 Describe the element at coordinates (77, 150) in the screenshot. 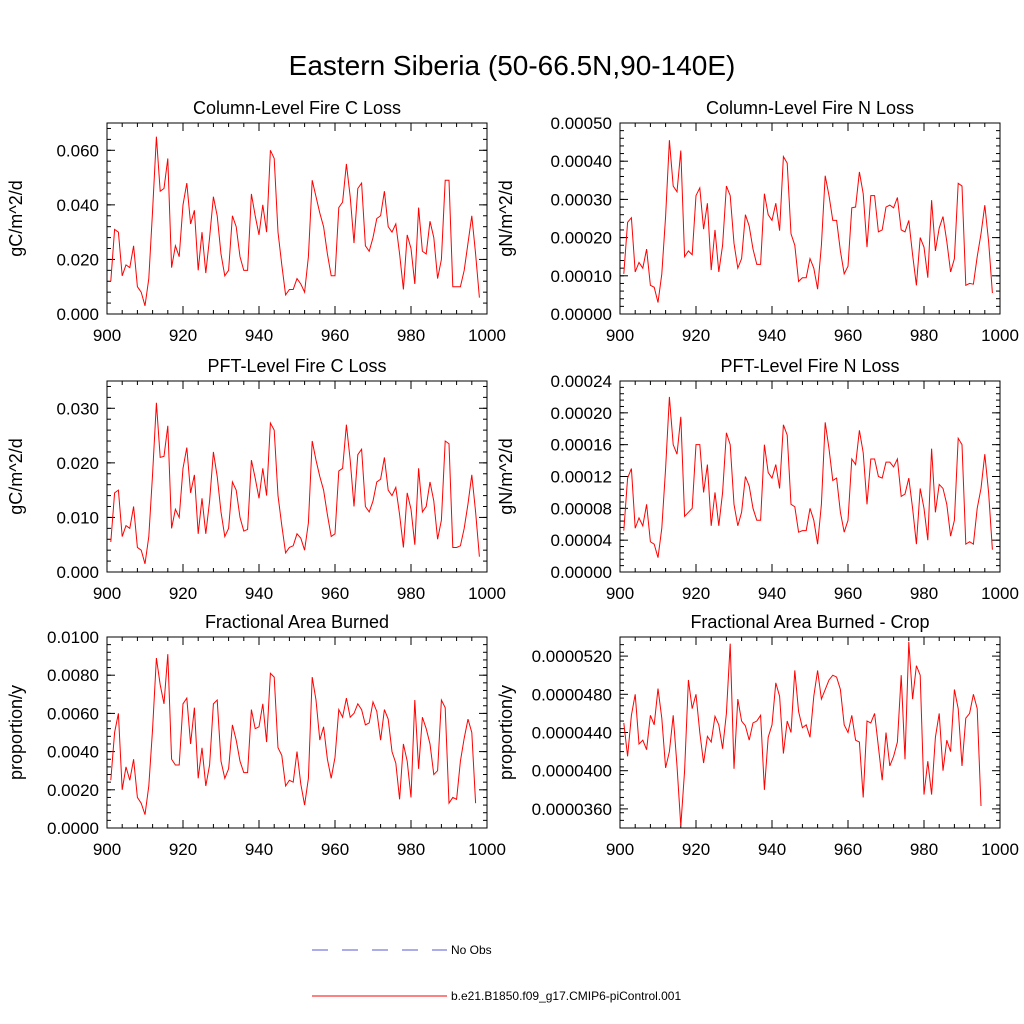

I see `y-tick-label: 0.060` at that location.